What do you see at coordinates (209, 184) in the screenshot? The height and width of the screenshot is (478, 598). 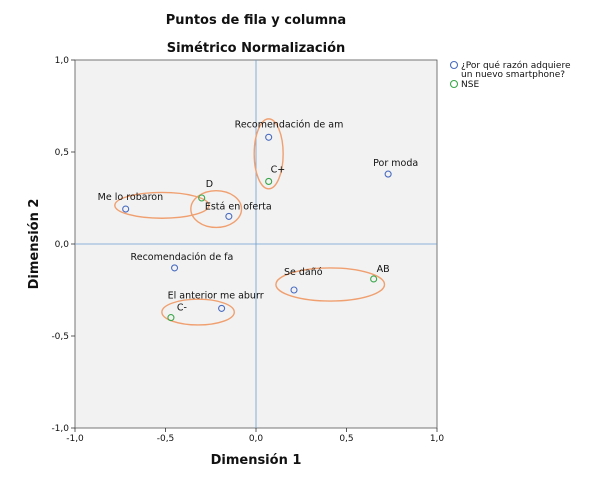 I see `point-label: D` at bounding box center [209, 184].